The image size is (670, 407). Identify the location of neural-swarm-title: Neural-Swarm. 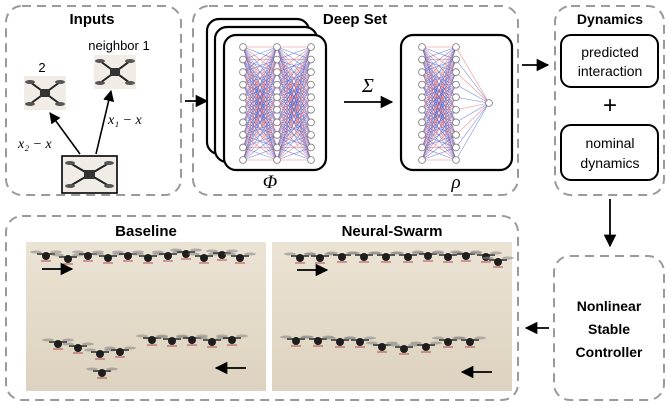
(392, 231).